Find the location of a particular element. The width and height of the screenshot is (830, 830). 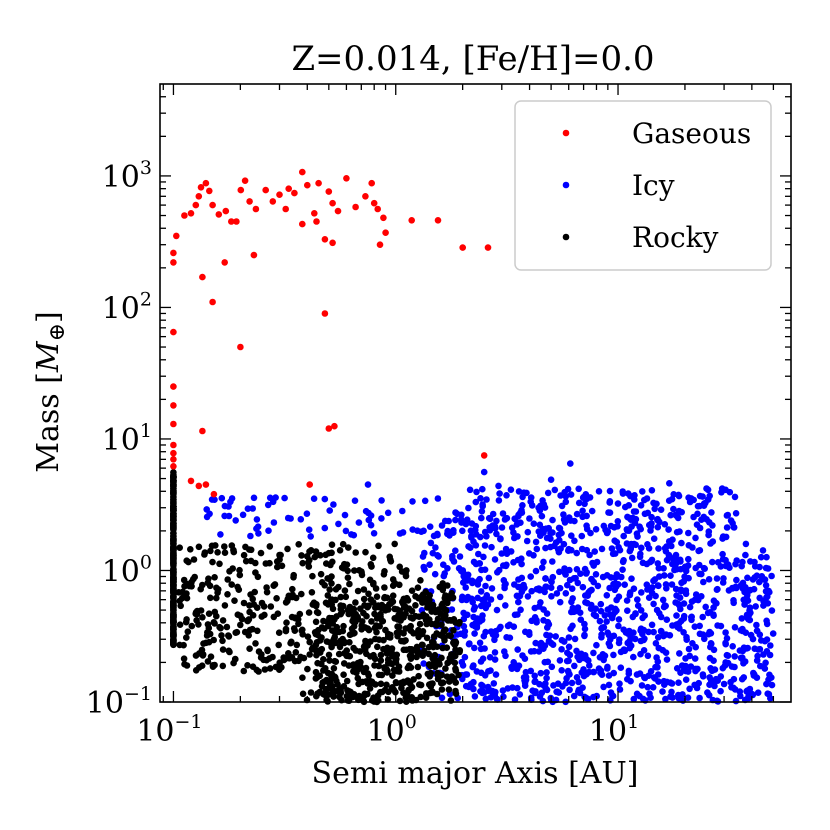

y-tick-label: 101 is located at coordinates (127, 439).